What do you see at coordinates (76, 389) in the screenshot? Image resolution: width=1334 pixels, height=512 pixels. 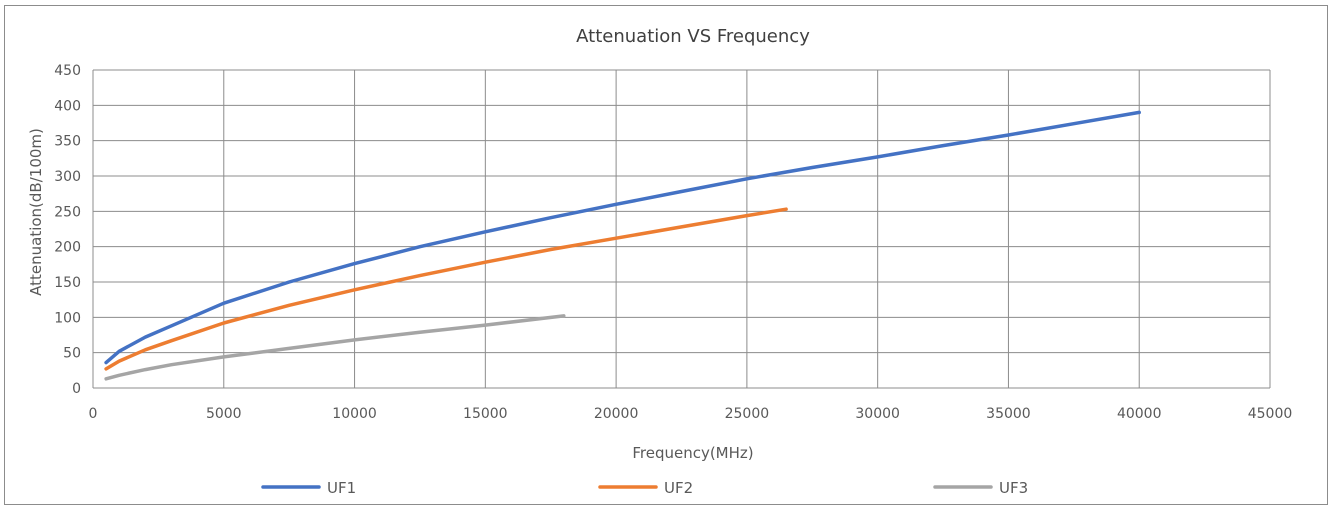 I see `y-tick-label: 0` at bounding box center [76, 389].